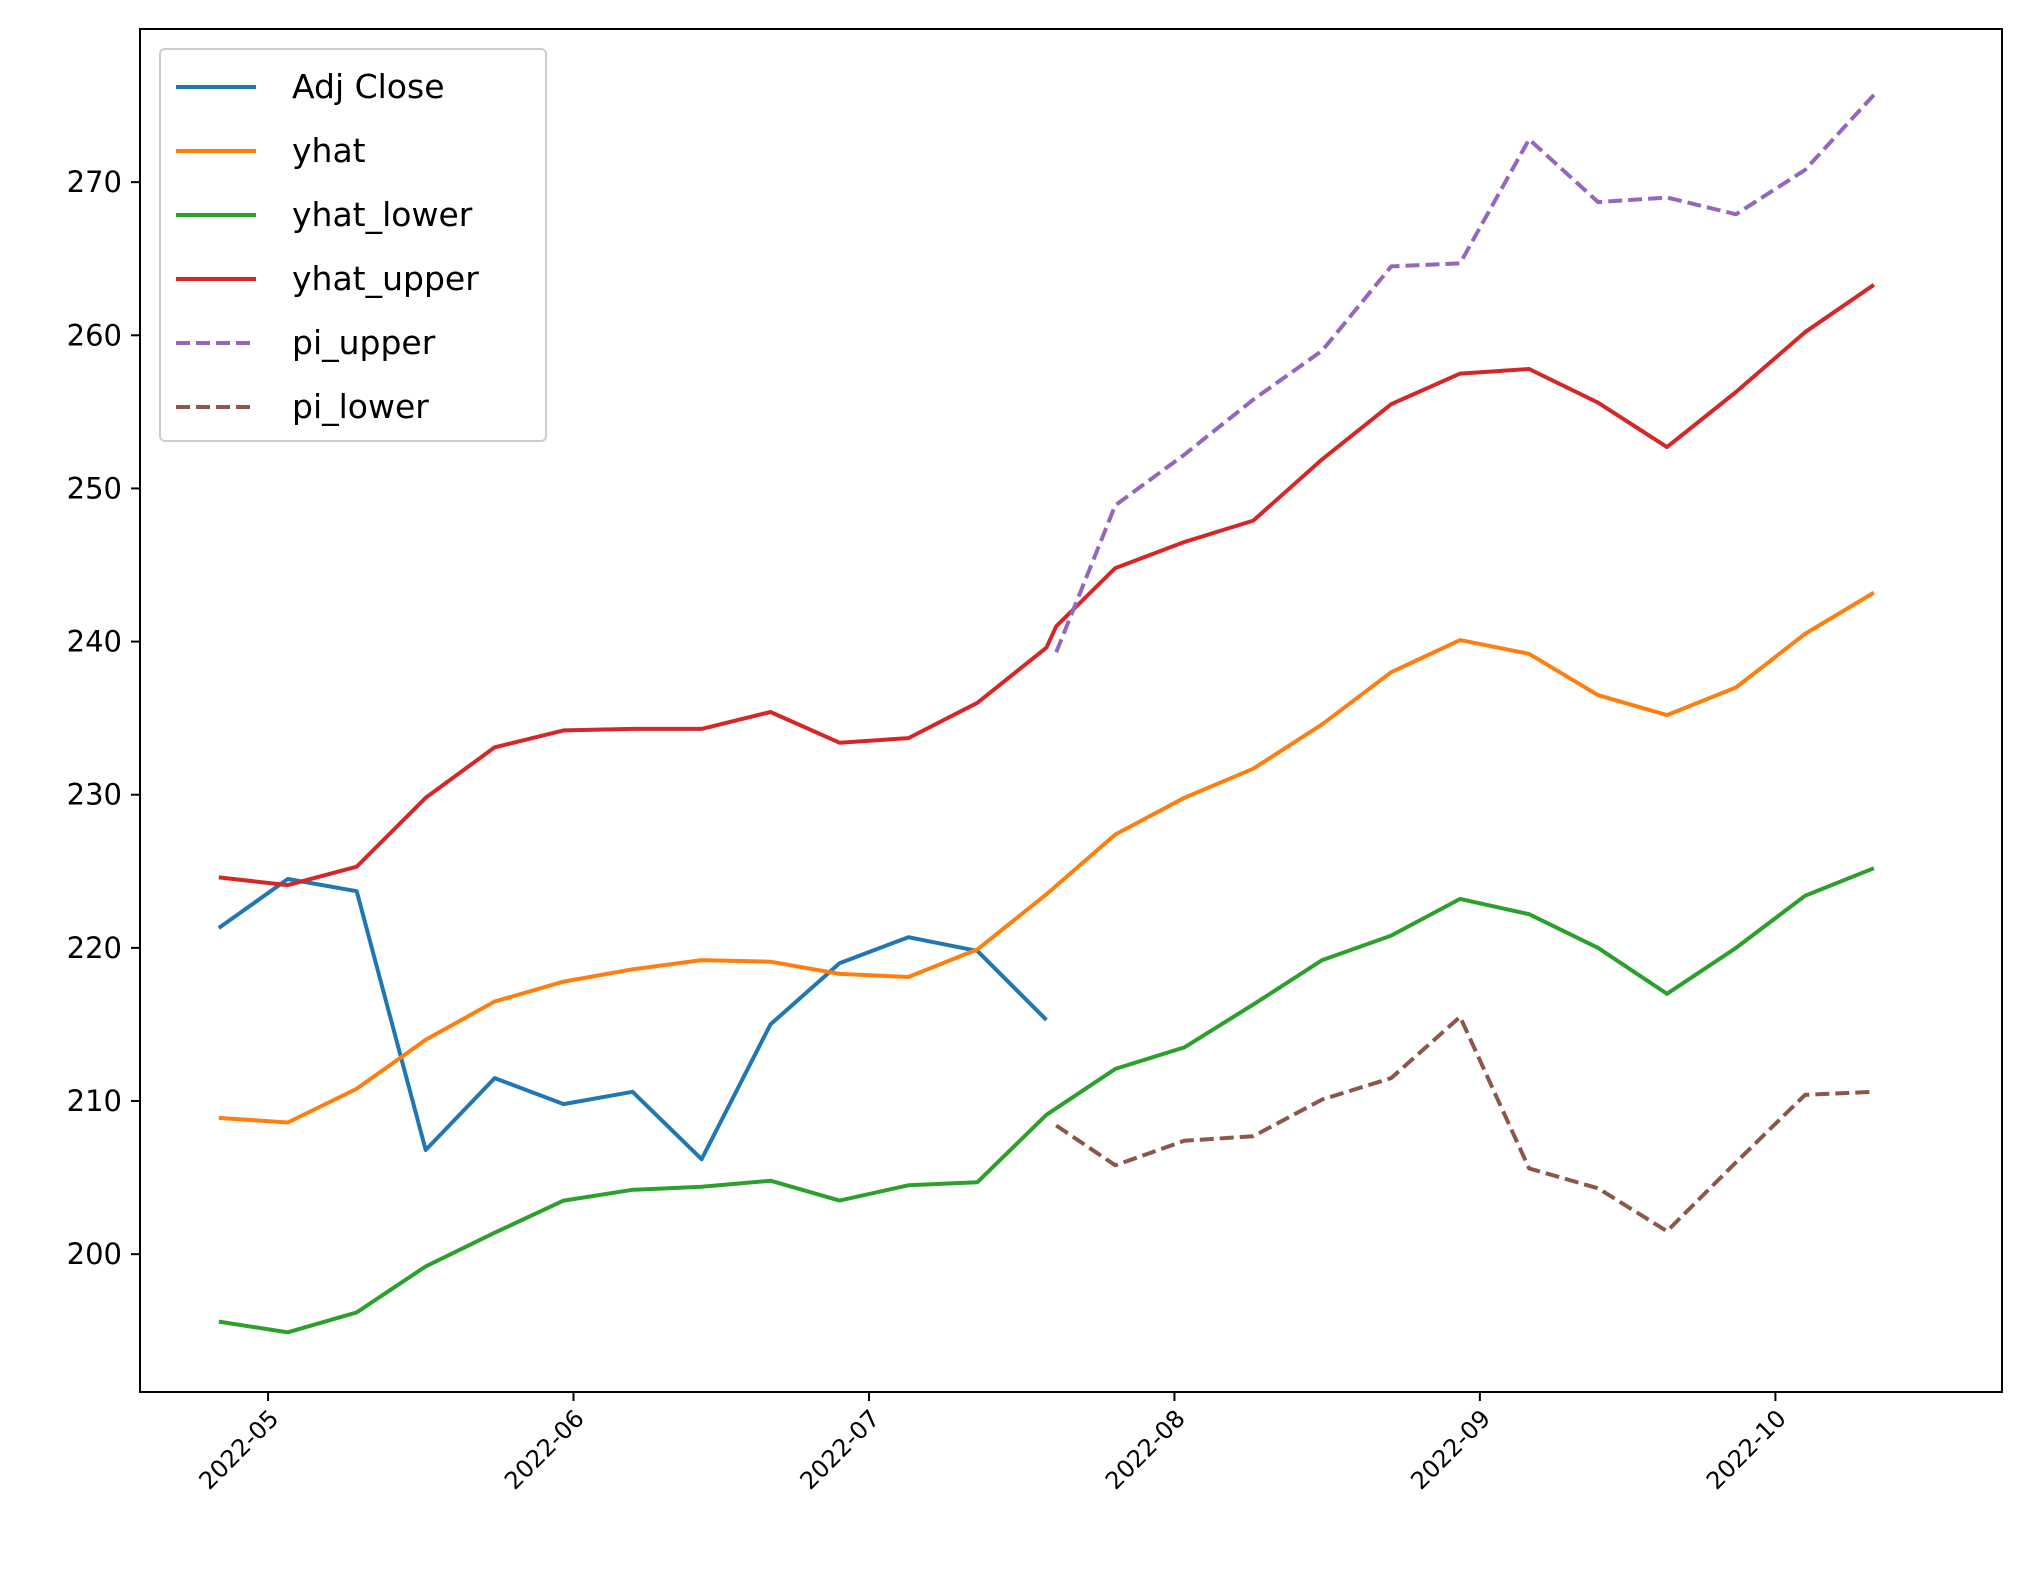 The image size is (2028, 1574). I want to click on y-tick-label-260: 260, so click(94, 335).